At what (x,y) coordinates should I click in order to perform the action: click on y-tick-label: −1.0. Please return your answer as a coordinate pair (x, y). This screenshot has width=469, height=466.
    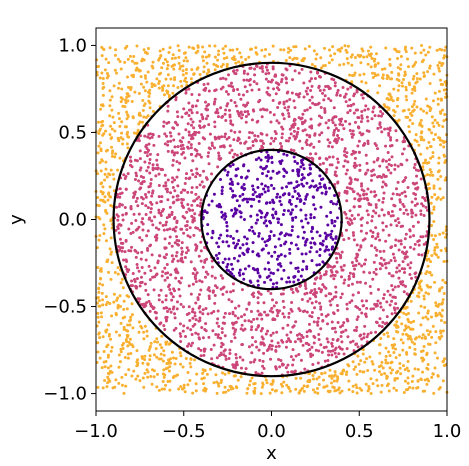
    Looking at the image, I should click on (65, 394).